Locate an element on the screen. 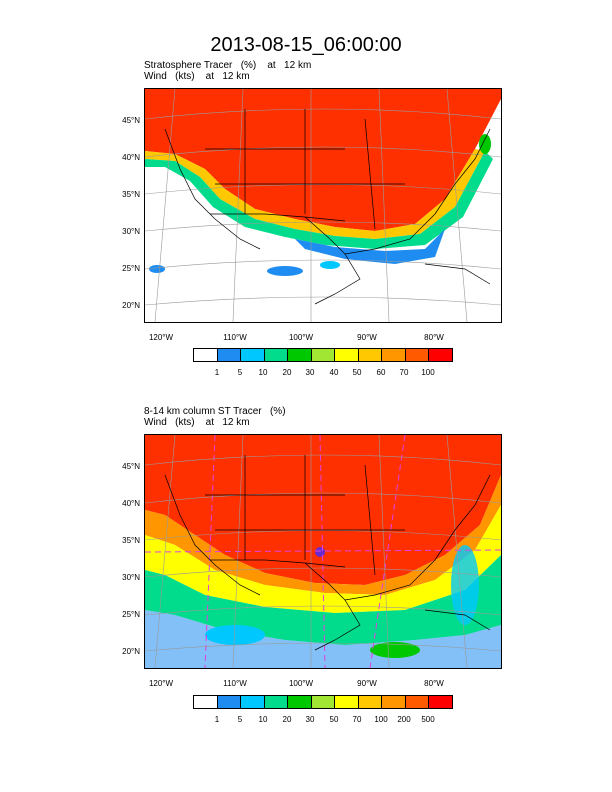 The height and width of the screenshot is (792, 612). figure-title: 2013-08-15_06:00:00 is located at coordinates (306, 45).